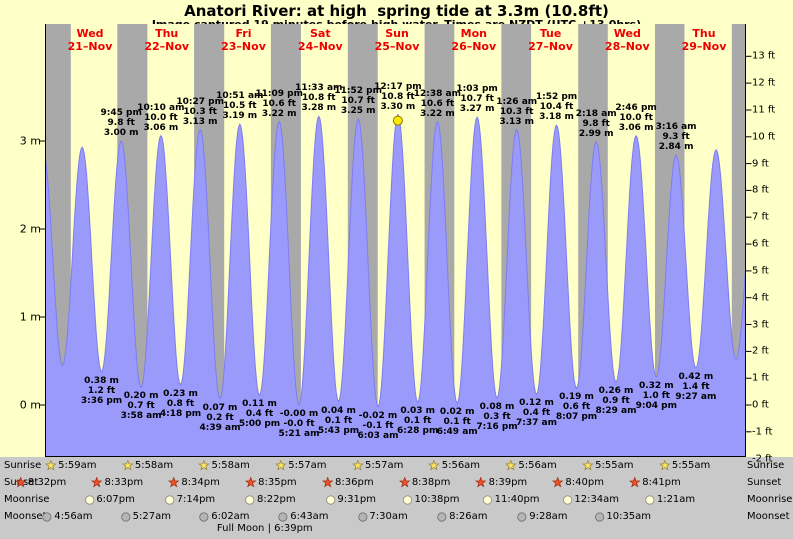 The image size is (793, 539). What do you see at coordinates (550, 46) in the screenshot?
I see `day-date: 27–Nov` at bounding box center [550, 46].